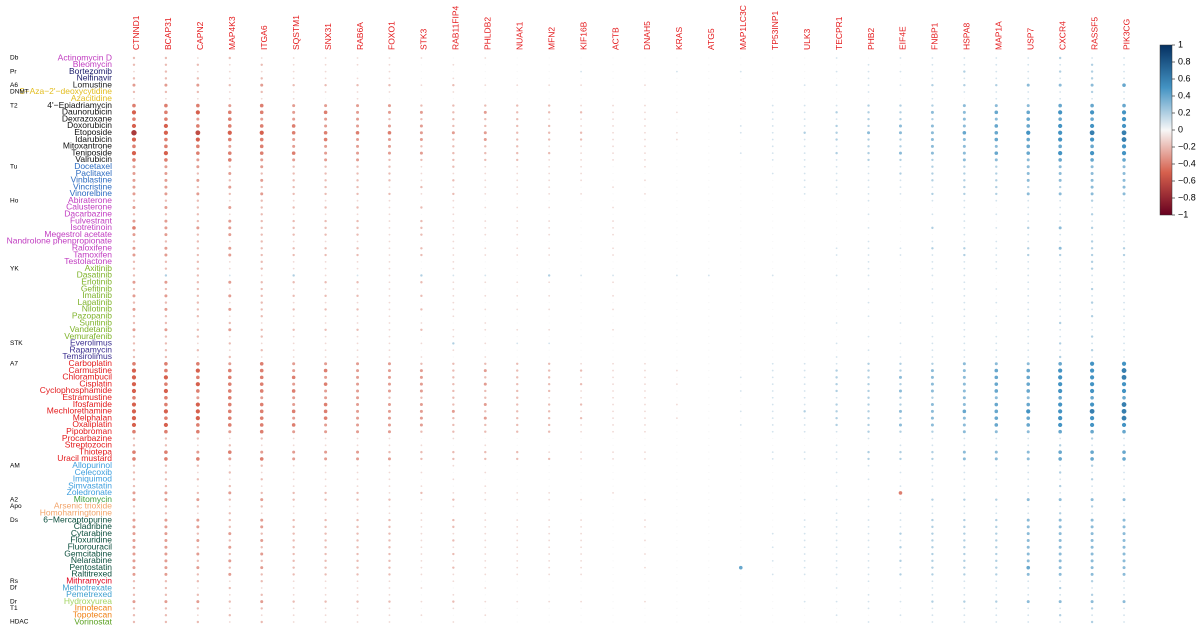 This screenshot has width=1200, height=629. I want to click on column-label: FNBP1, so click(935, 36).